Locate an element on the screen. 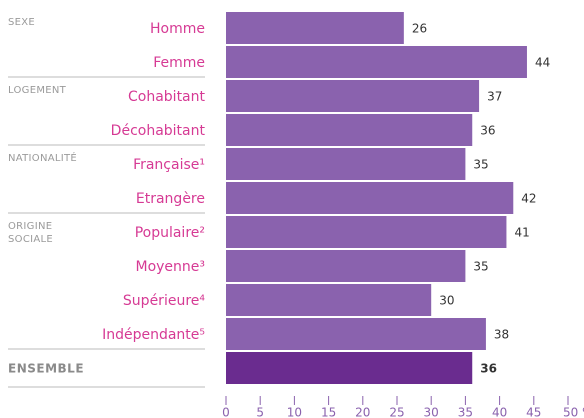  x-tick-label: 40 is located at coordinates (499, 412).